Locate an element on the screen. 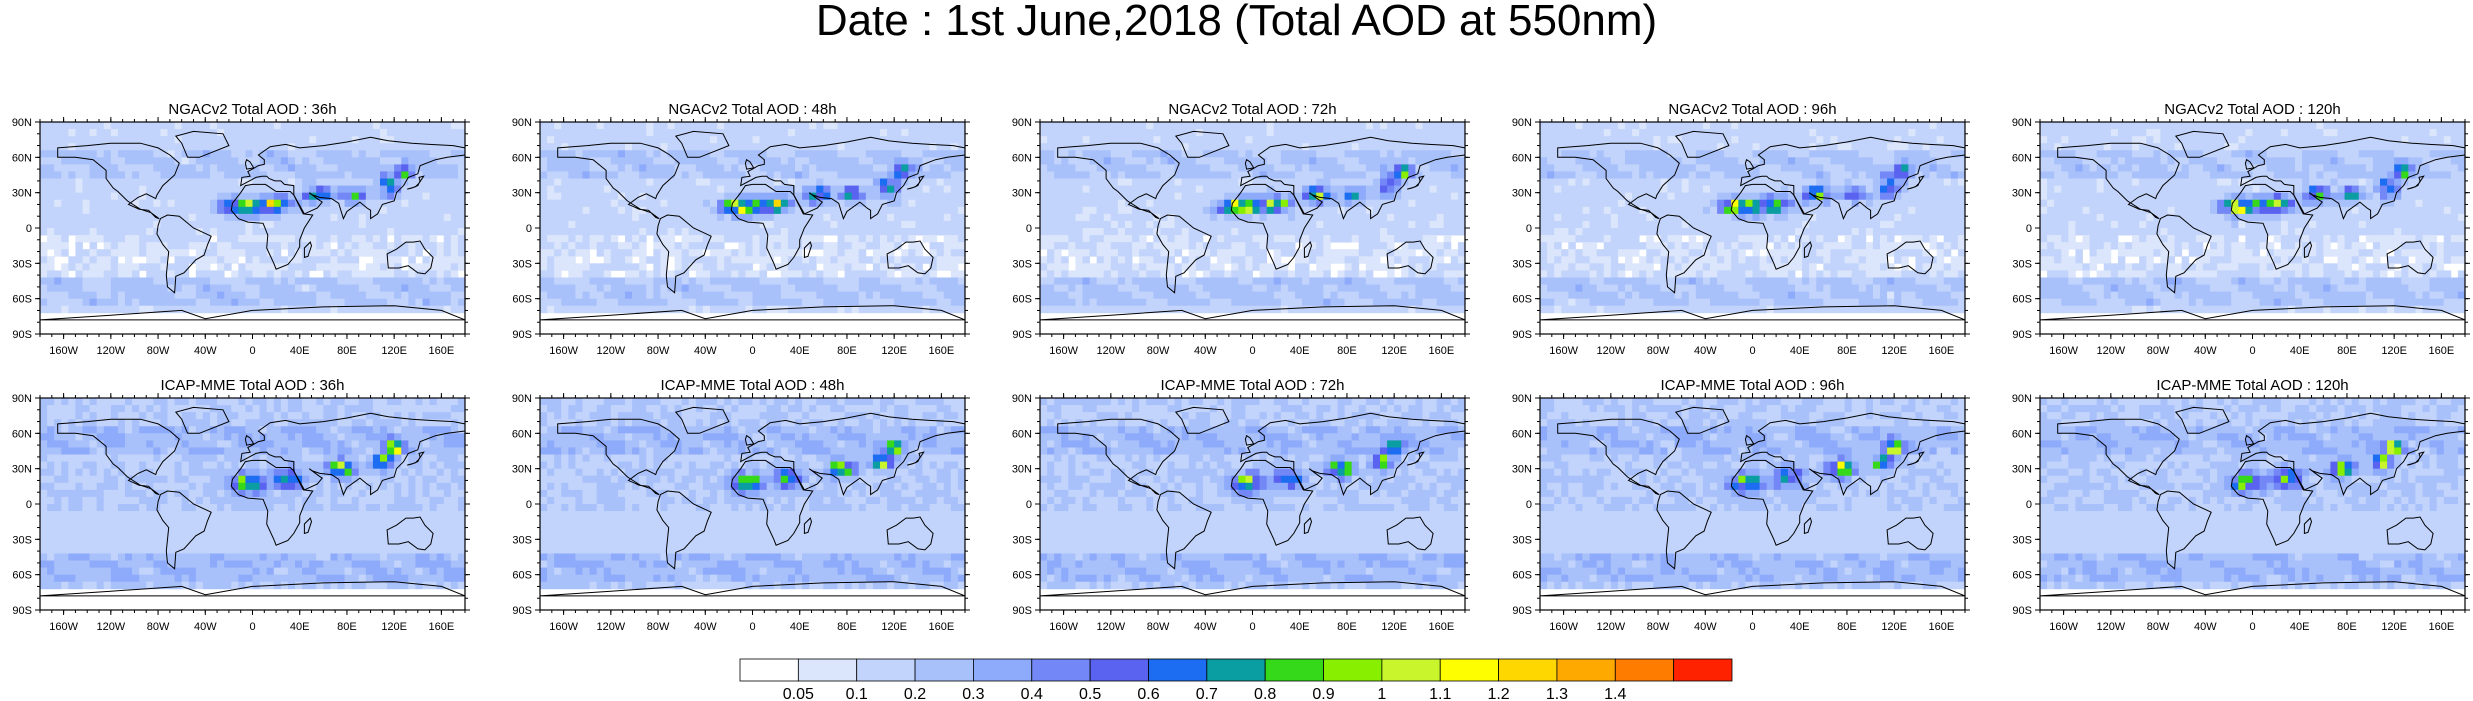 This screenshot has height=701, width=2473. colorbar-label: 0.05 is located at coordinates (798, 693).